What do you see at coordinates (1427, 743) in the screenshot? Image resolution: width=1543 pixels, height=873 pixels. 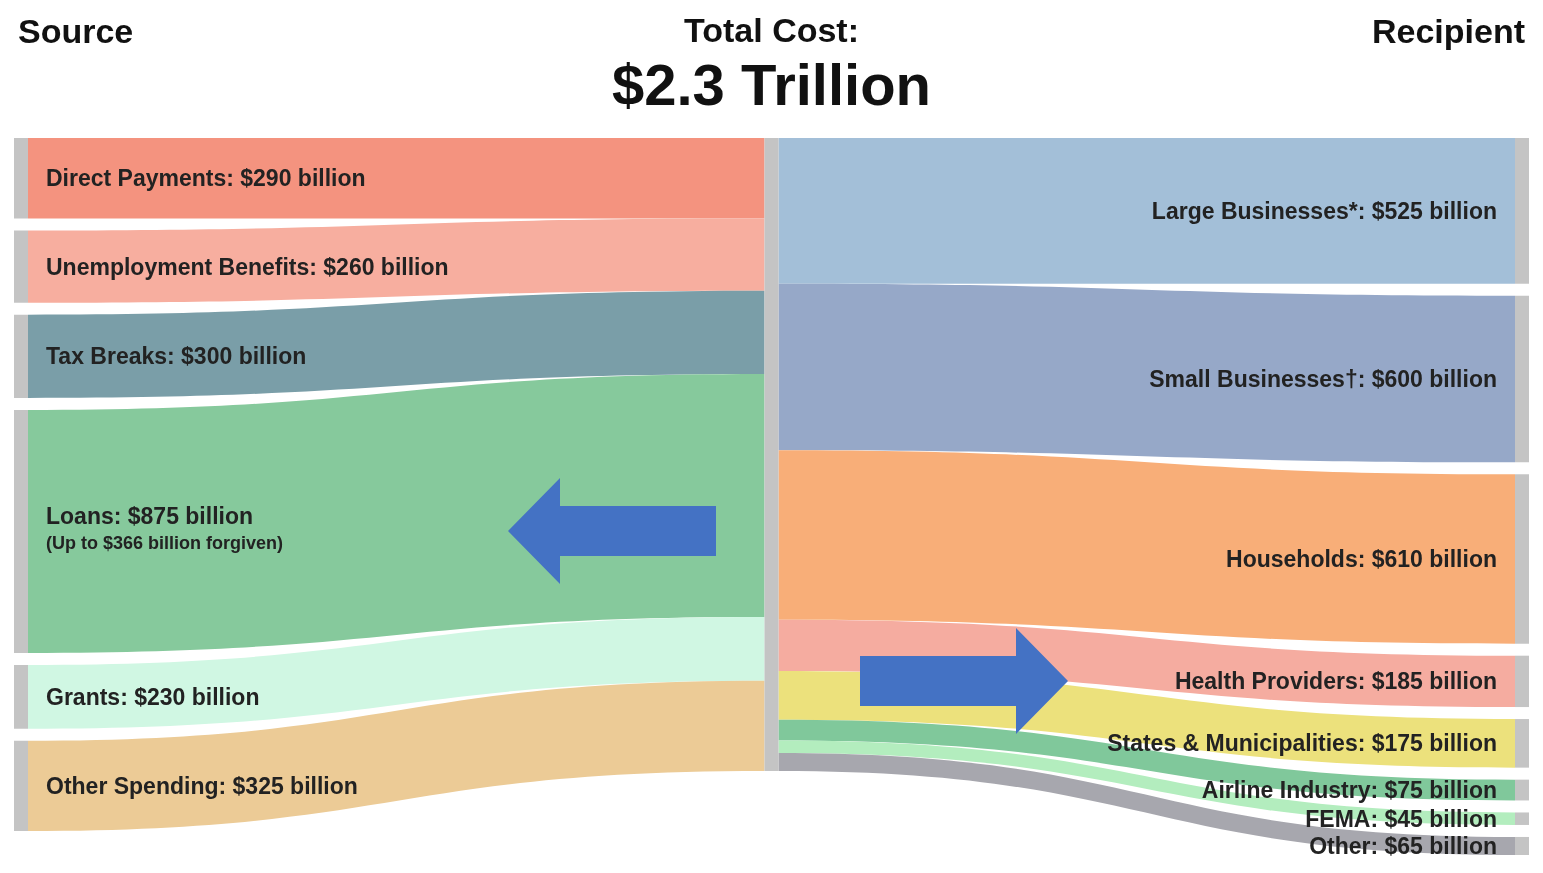 I see `data-label: : $175 billion` at bounding box center [1427, 743].